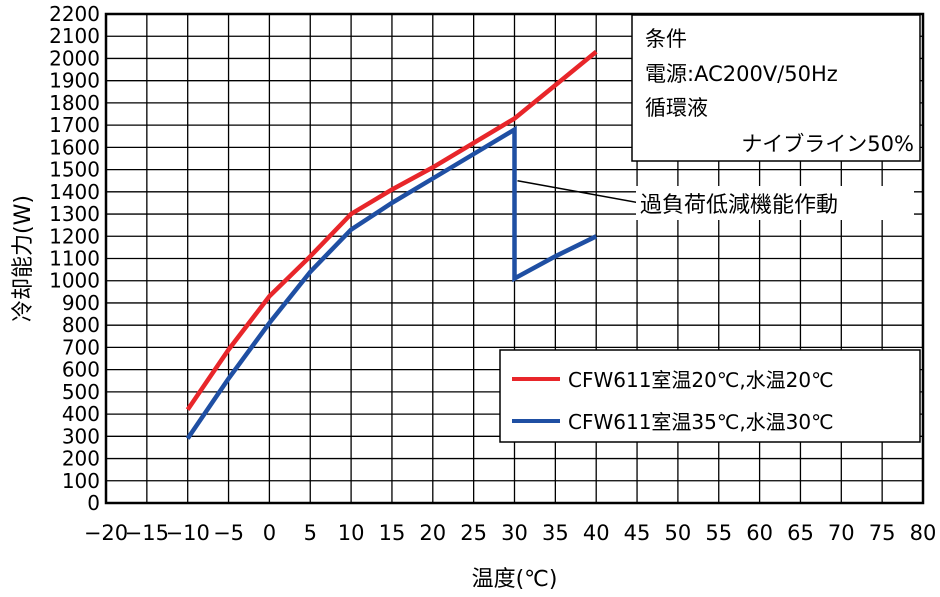  What do you see at coordinates (81, 459) in the screenshot?
I see `y-tick-label: 200` at bounding box center [81, 459].